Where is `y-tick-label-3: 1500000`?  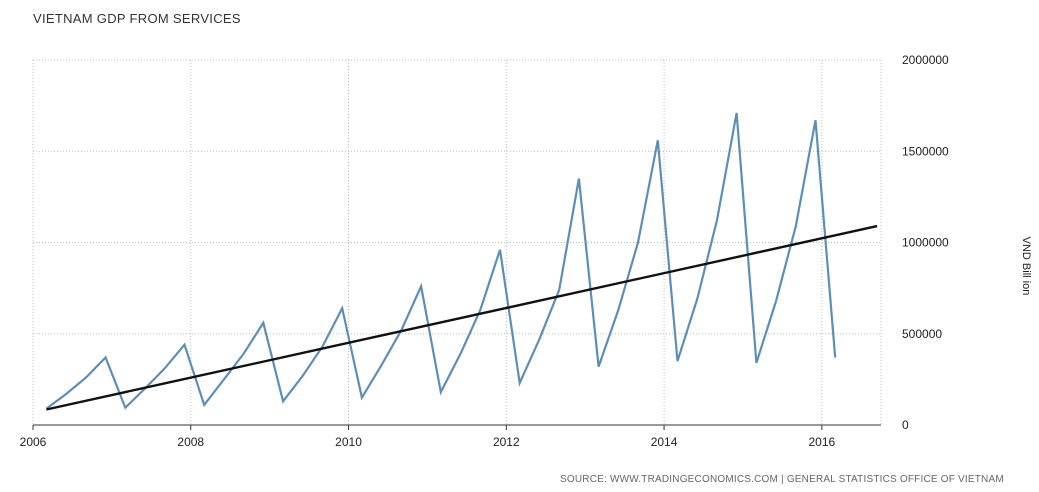 y-tick-label-3: 1500000 is located at coordinates (925, 151).